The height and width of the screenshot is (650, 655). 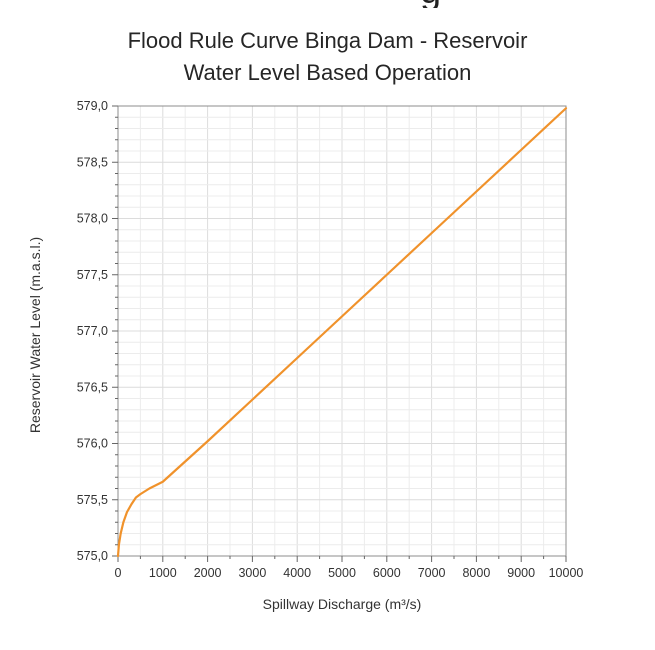 I want to click on cropped-header-text: g, so click(x=327, y=4).